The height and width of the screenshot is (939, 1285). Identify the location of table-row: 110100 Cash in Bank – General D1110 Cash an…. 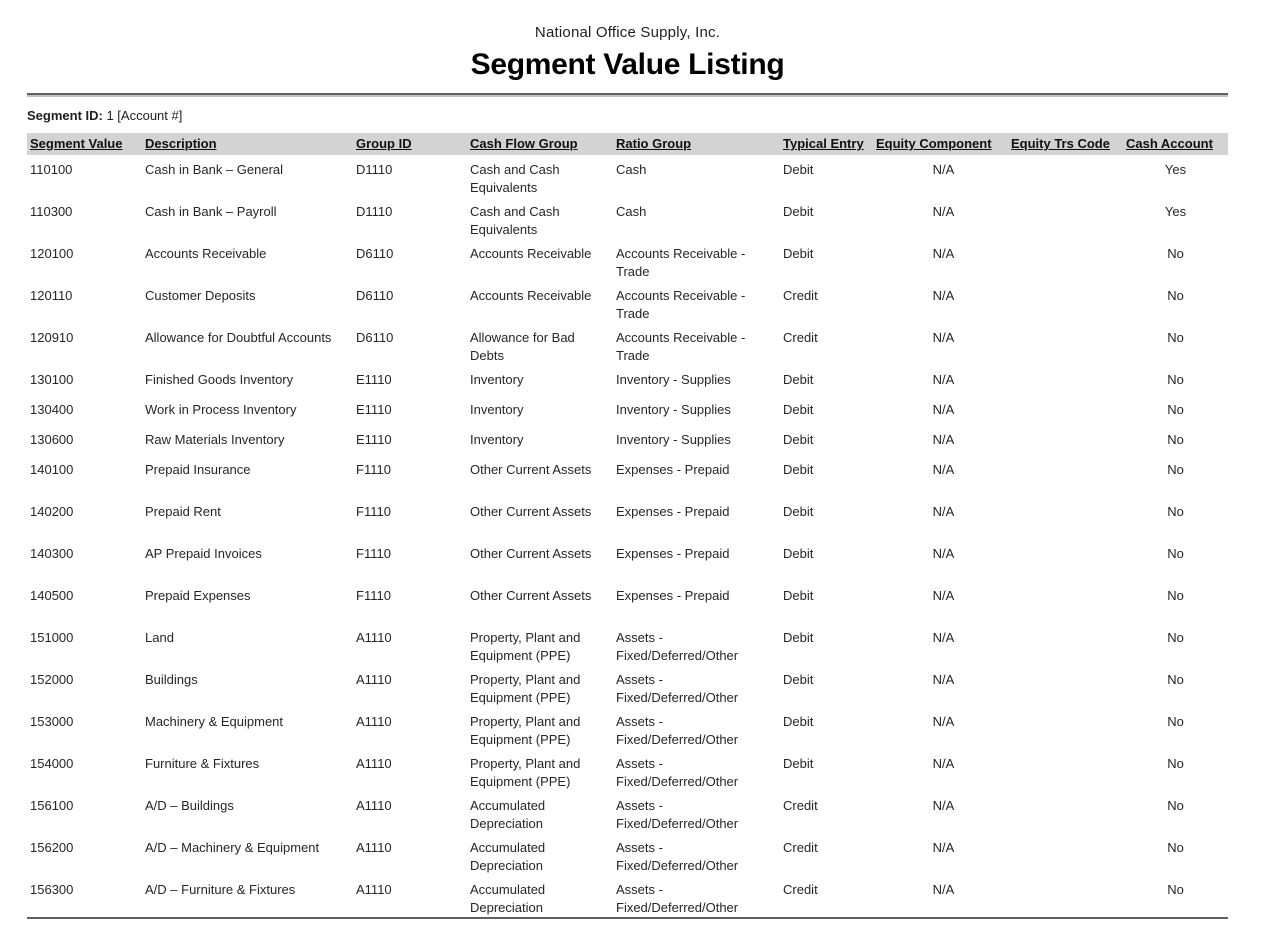
(627, 176).